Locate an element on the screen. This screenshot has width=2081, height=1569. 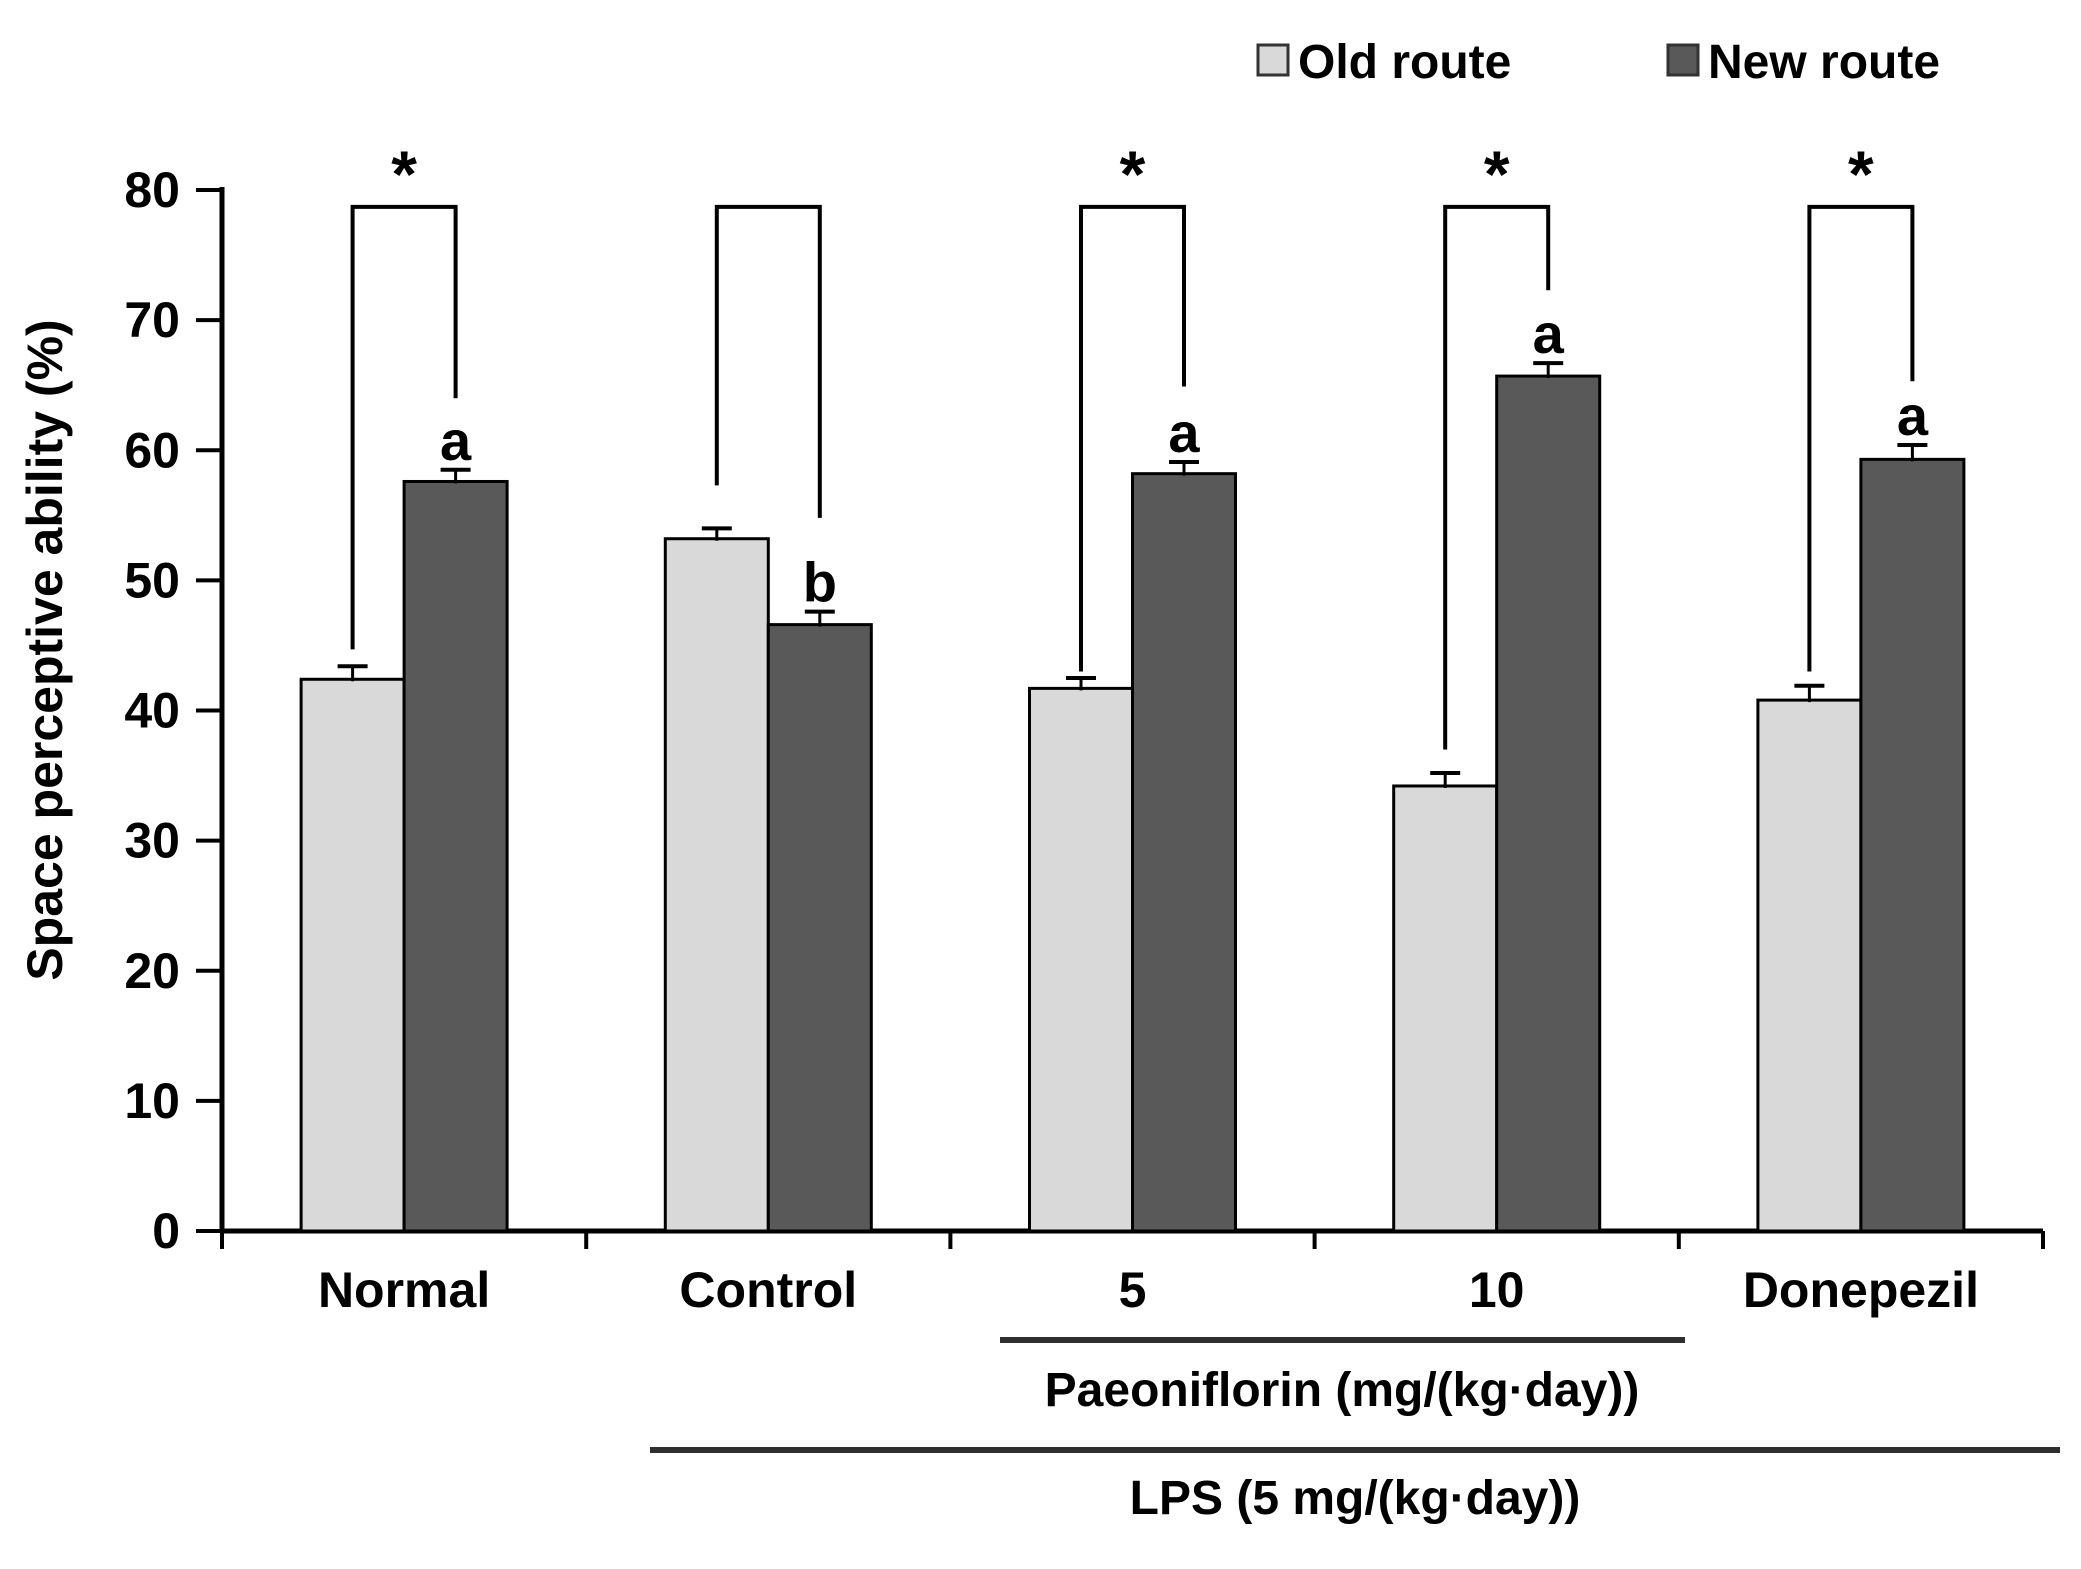
y-tick-label-30: 30 is located at coordinates (152, 841).